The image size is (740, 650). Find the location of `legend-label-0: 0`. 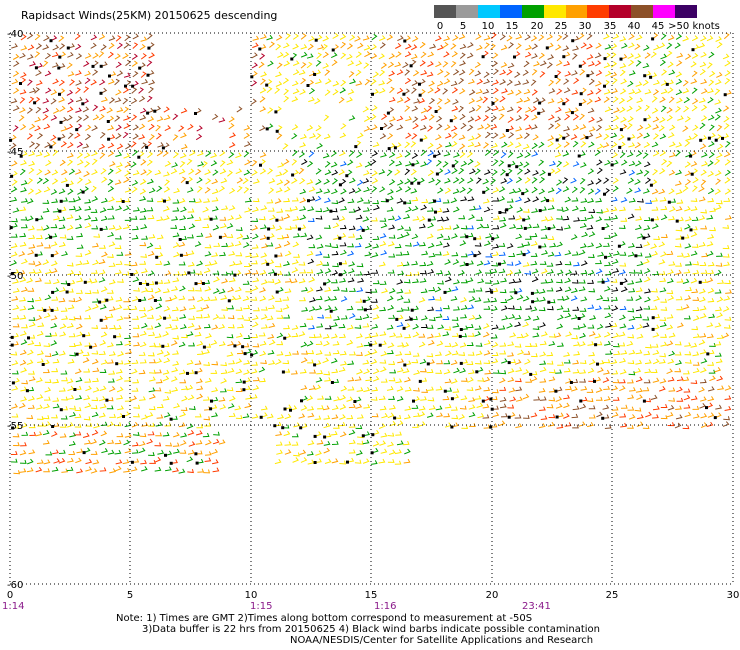

legend-label-0: 0 is located at coordinates (440, 26).